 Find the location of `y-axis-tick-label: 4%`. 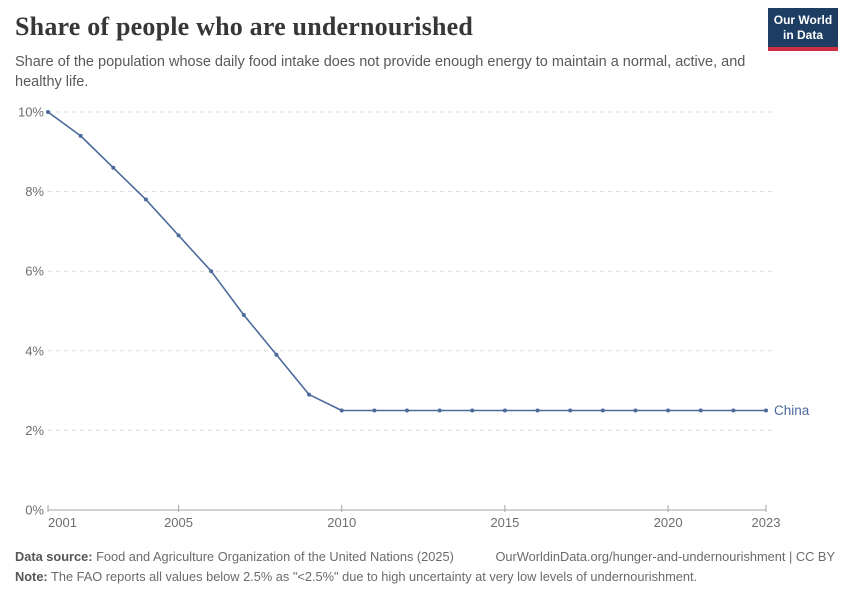

y-axis-tick-label: 4% is located at coordinates (34, 350).